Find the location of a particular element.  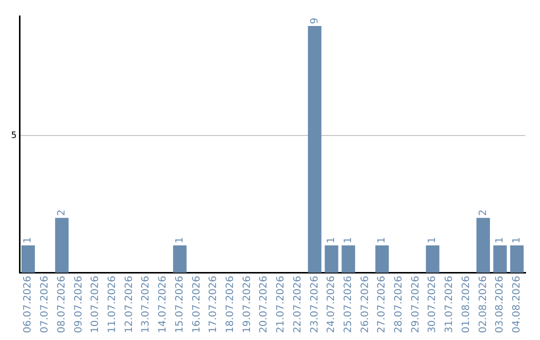

x-tick-label: 08.07.2026 is located at coordinates (62, 305).